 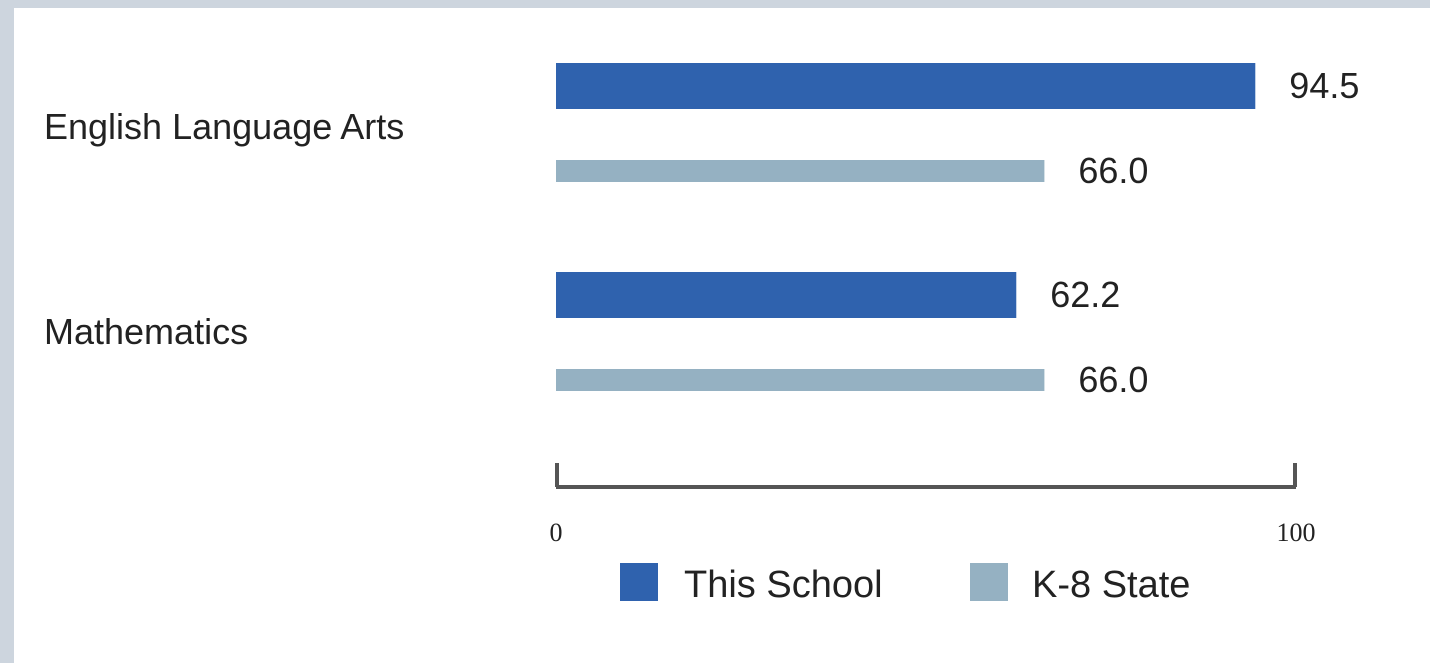 What do you see at coordinates (1324, 85) in the screenshot?
I see `data-label: 94.5` at bounding box center [1324, 85].